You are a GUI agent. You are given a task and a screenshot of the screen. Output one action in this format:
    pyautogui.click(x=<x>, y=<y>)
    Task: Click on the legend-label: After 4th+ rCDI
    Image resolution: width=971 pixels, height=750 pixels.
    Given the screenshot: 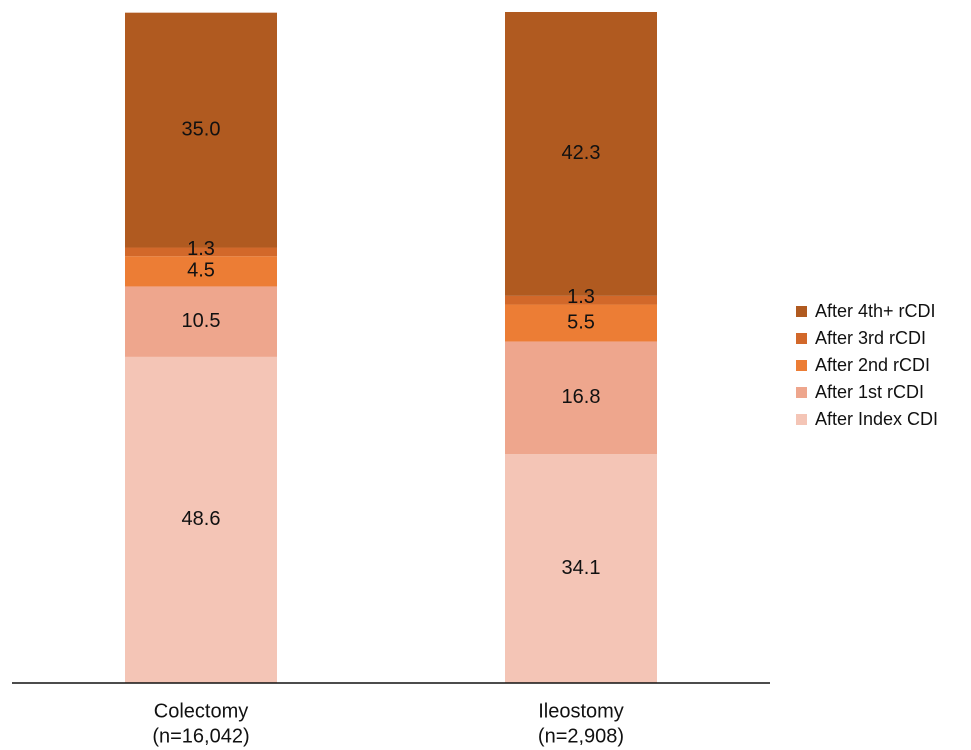 What is the action you would take?
    pyautogui.click(x=875, y=311)
    